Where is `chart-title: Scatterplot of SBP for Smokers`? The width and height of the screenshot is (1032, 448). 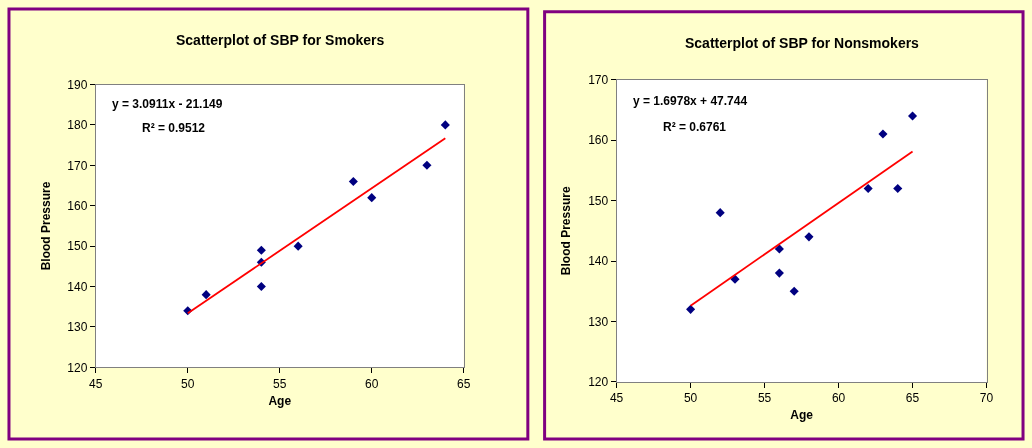
chart-title: Scatterplot of SBP for Smokers is located at coordinates (280, 40).